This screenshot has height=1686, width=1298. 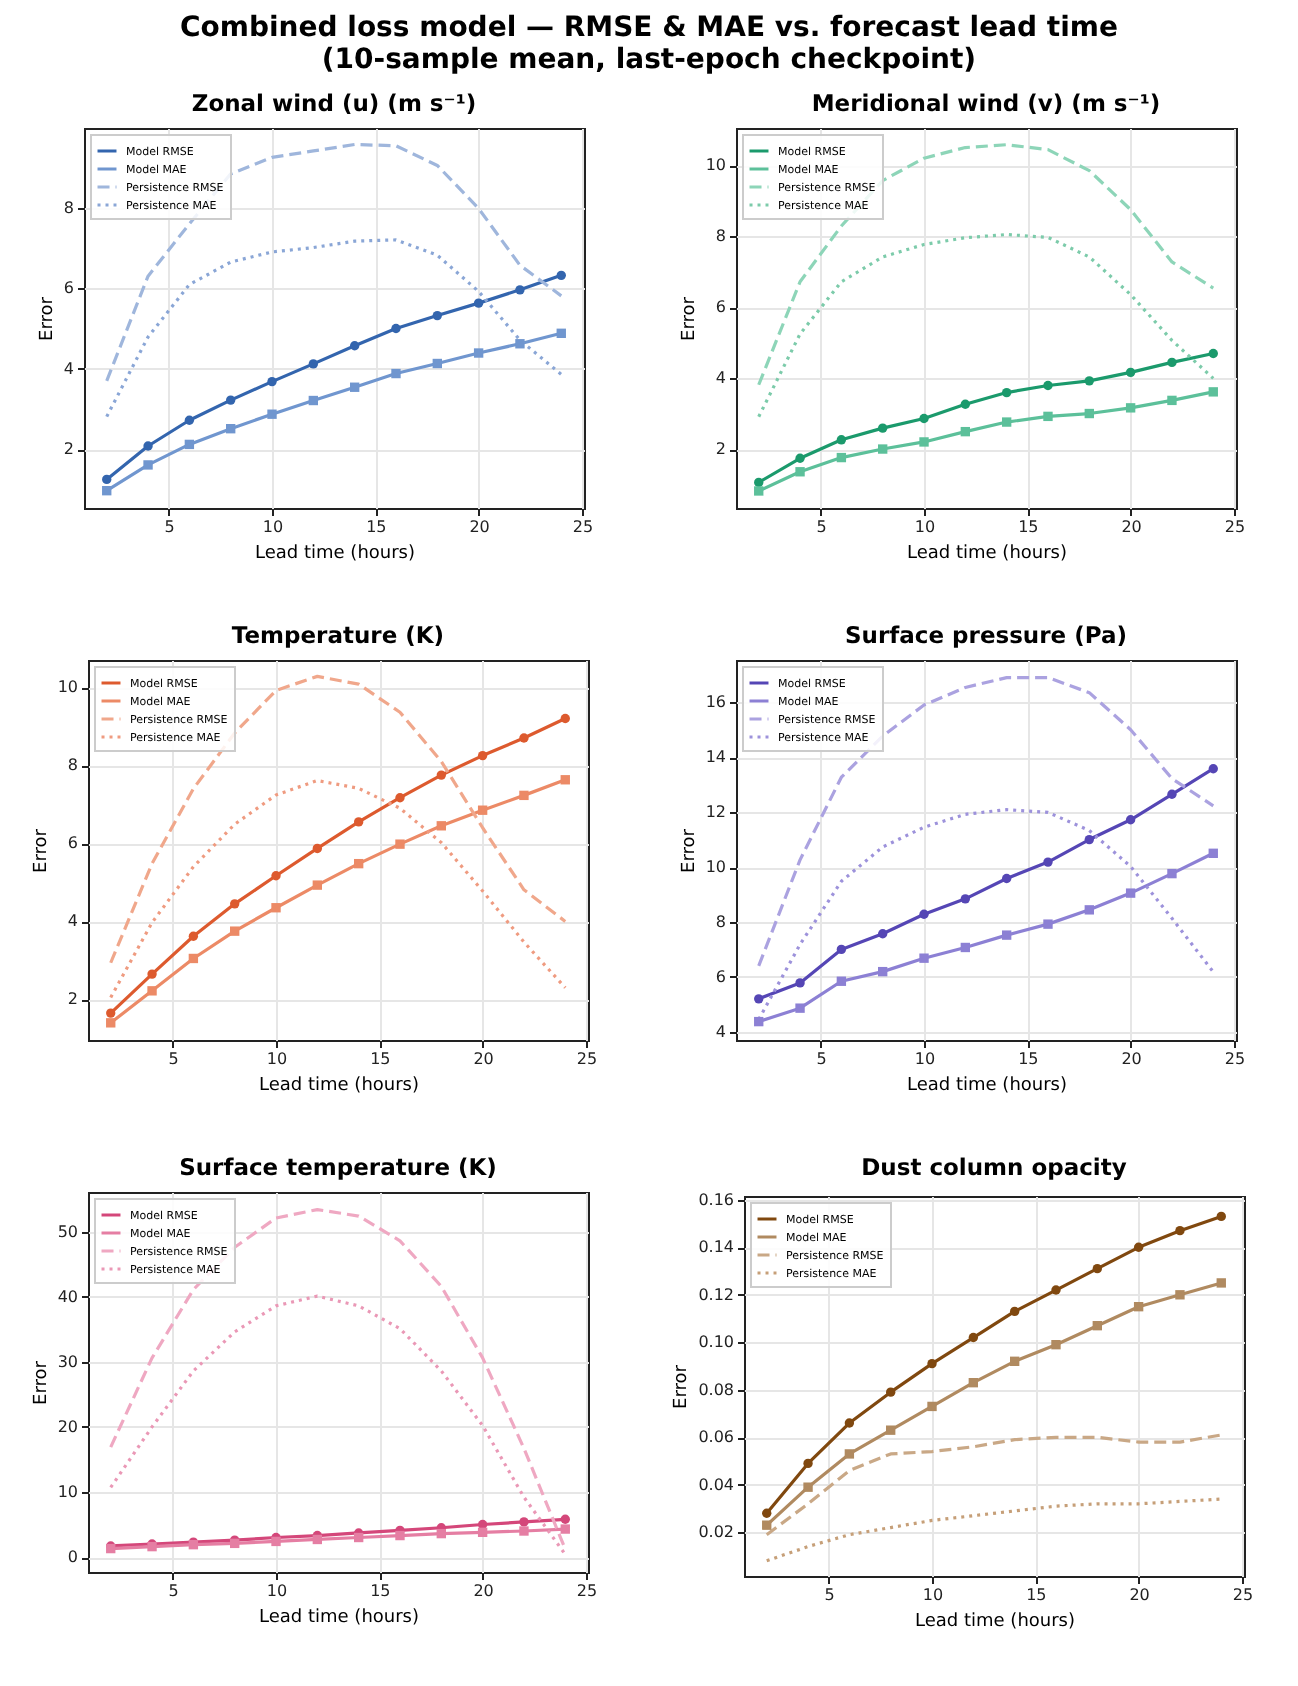 I want to click on text: Combined loss model — RMSE & MAE vs. forecast lead time, so click(x=649, y=28).